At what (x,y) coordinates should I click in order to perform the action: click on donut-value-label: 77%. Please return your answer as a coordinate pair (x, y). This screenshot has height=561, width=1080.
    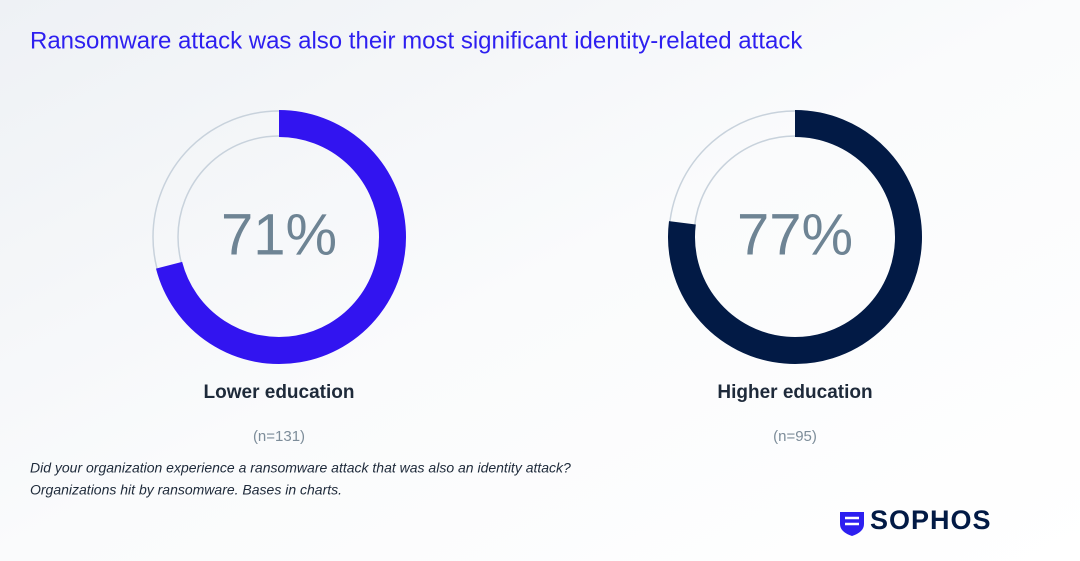
    Looking at the image, I should click on (795, 234).